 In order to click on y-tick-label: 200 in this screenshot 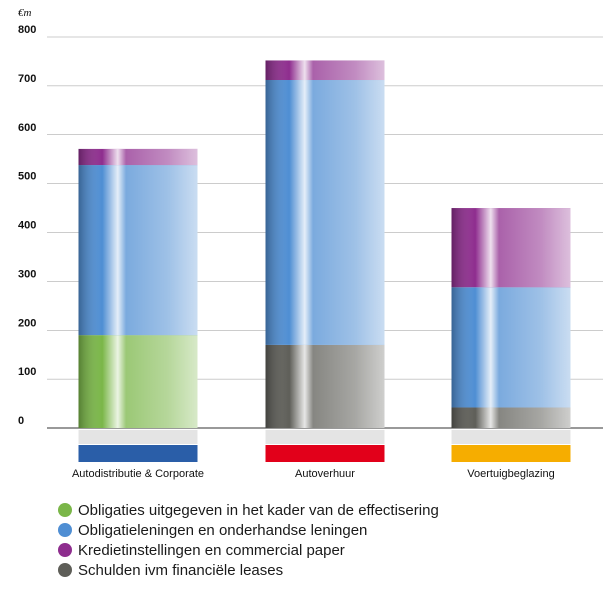, I will do `click(27, 323)`.